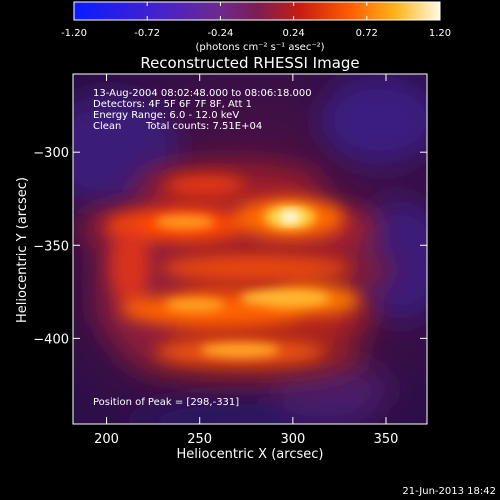  What do you see at coordinates (147, 33) in the screenshot?
I see `colorbar-tick-label: -0.72` at bounding box center [147, 33].